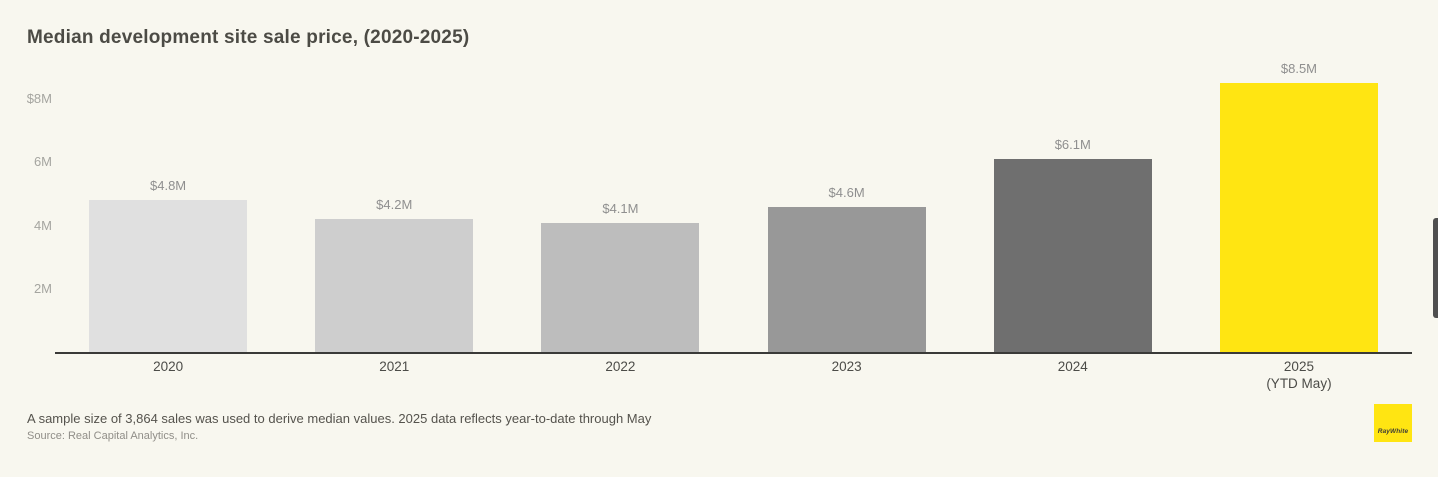 Image resolution: width=1438 pixels, height=477 pixels. What do you see at coordinates (620, 208) in the screenshot?
I see `bar-value-label: $4.1M` at bounding box center [620, 208].